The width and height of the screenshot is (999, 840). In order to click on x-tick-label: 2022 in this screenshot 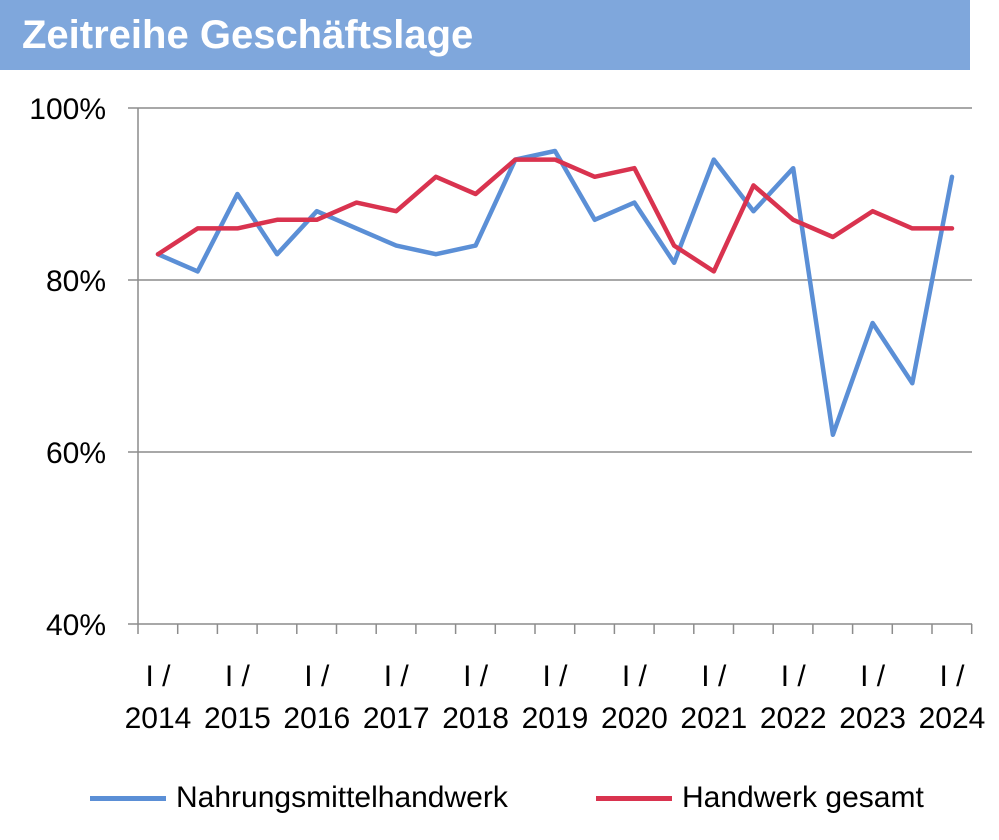, I will do `click(793, 718)`.